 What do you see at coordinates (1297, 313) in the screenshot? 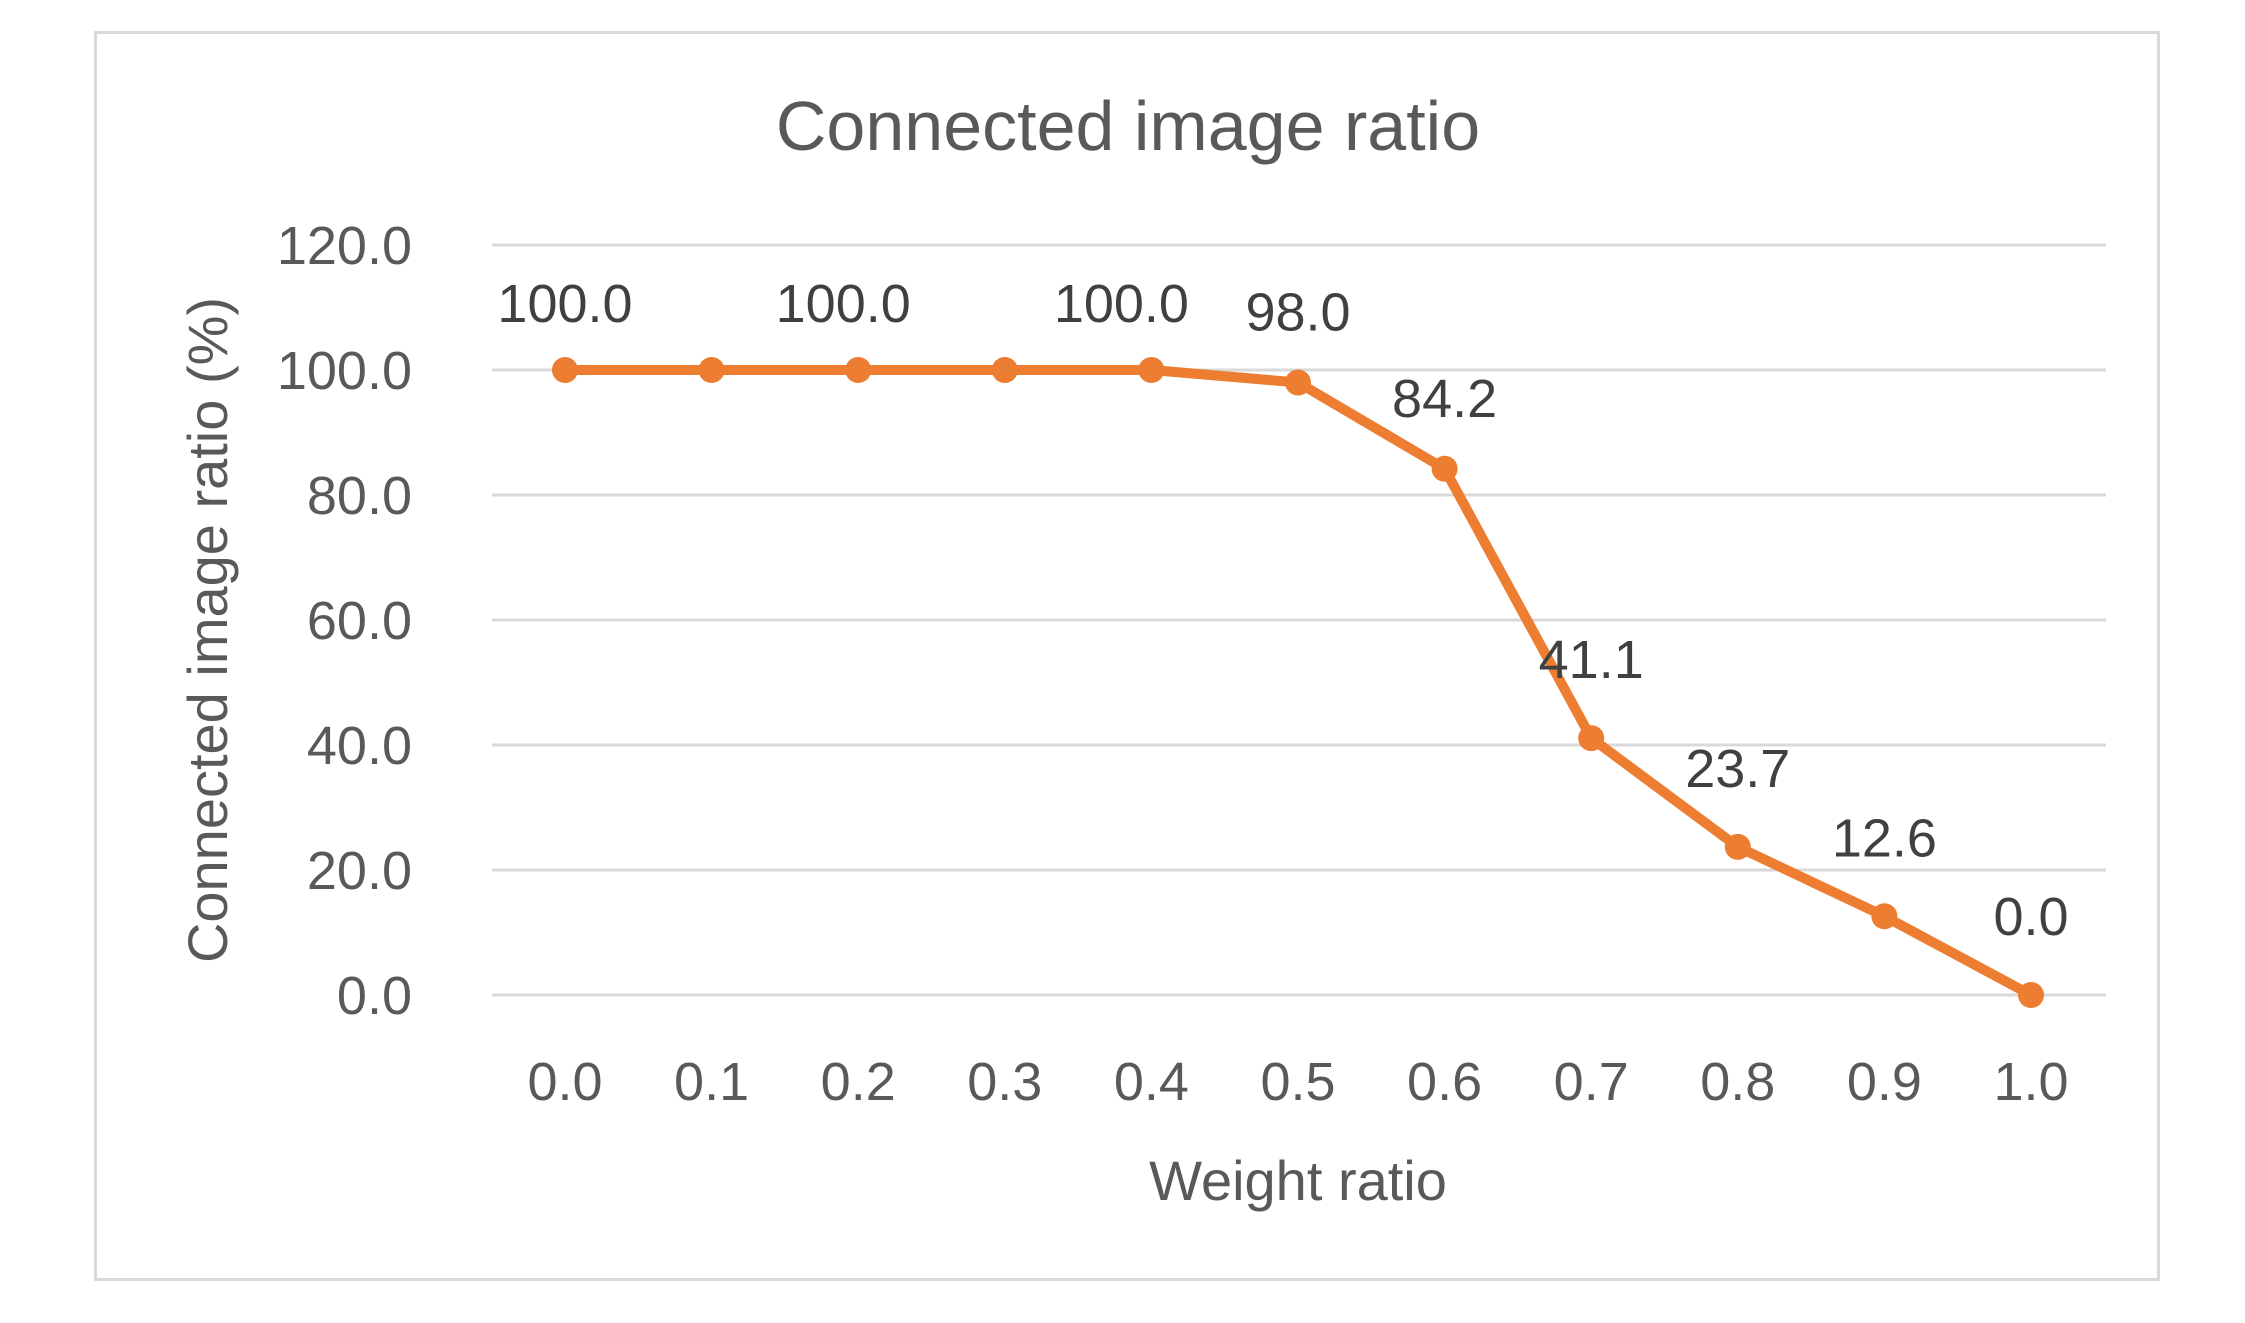
I see `data-label: 98.0` at bounding box center [1297, 313].